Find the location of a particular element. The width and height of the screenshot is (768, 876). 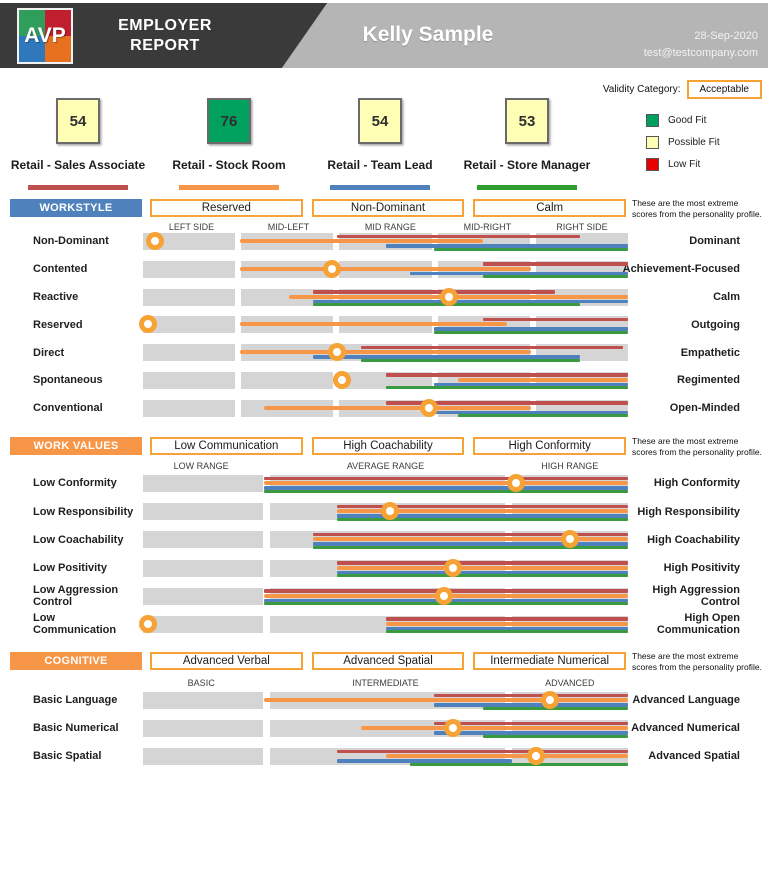

validity-category: Validity Category: Acceptable is located at coordinates (682, 89).